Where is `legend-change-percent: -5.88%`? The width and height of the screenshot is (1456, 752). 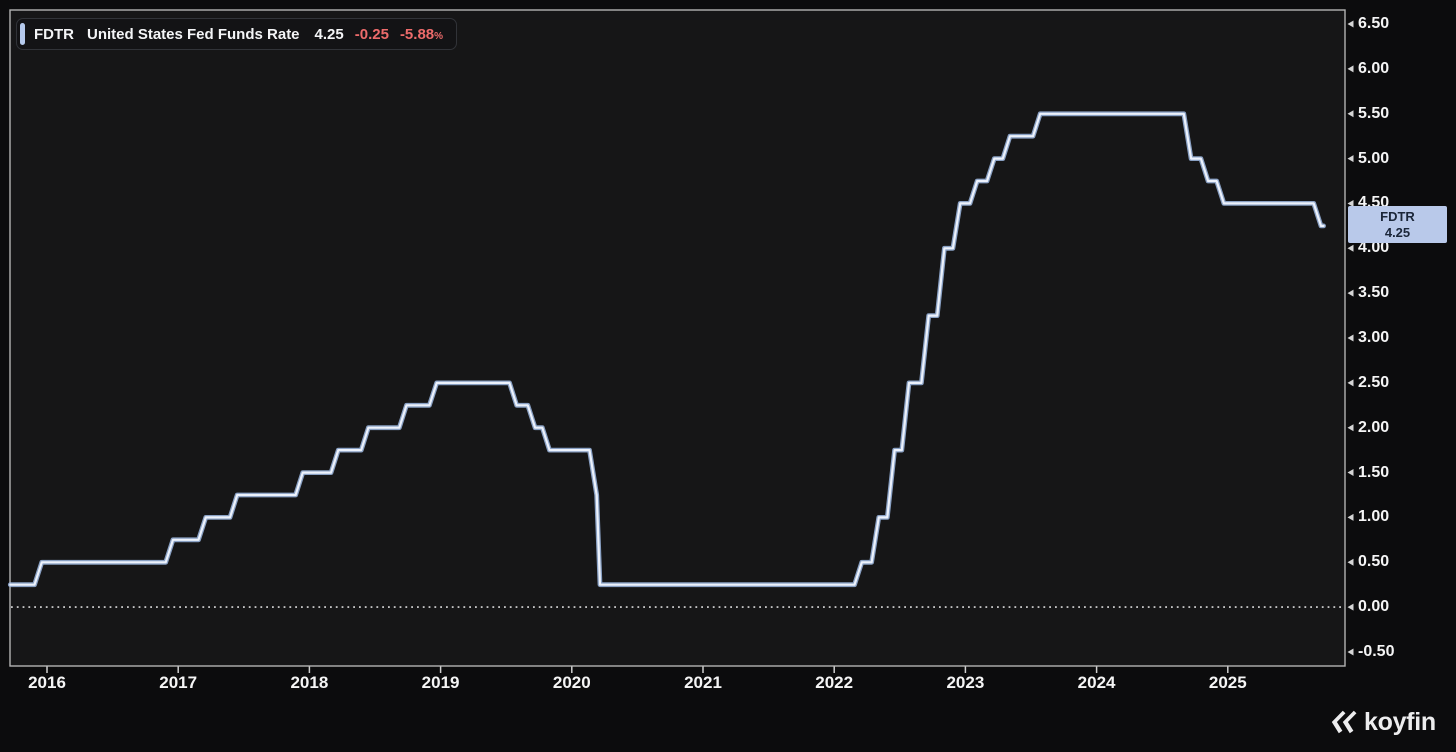
legend-change-percent: -5.88% is located at coordinates (421, 34).